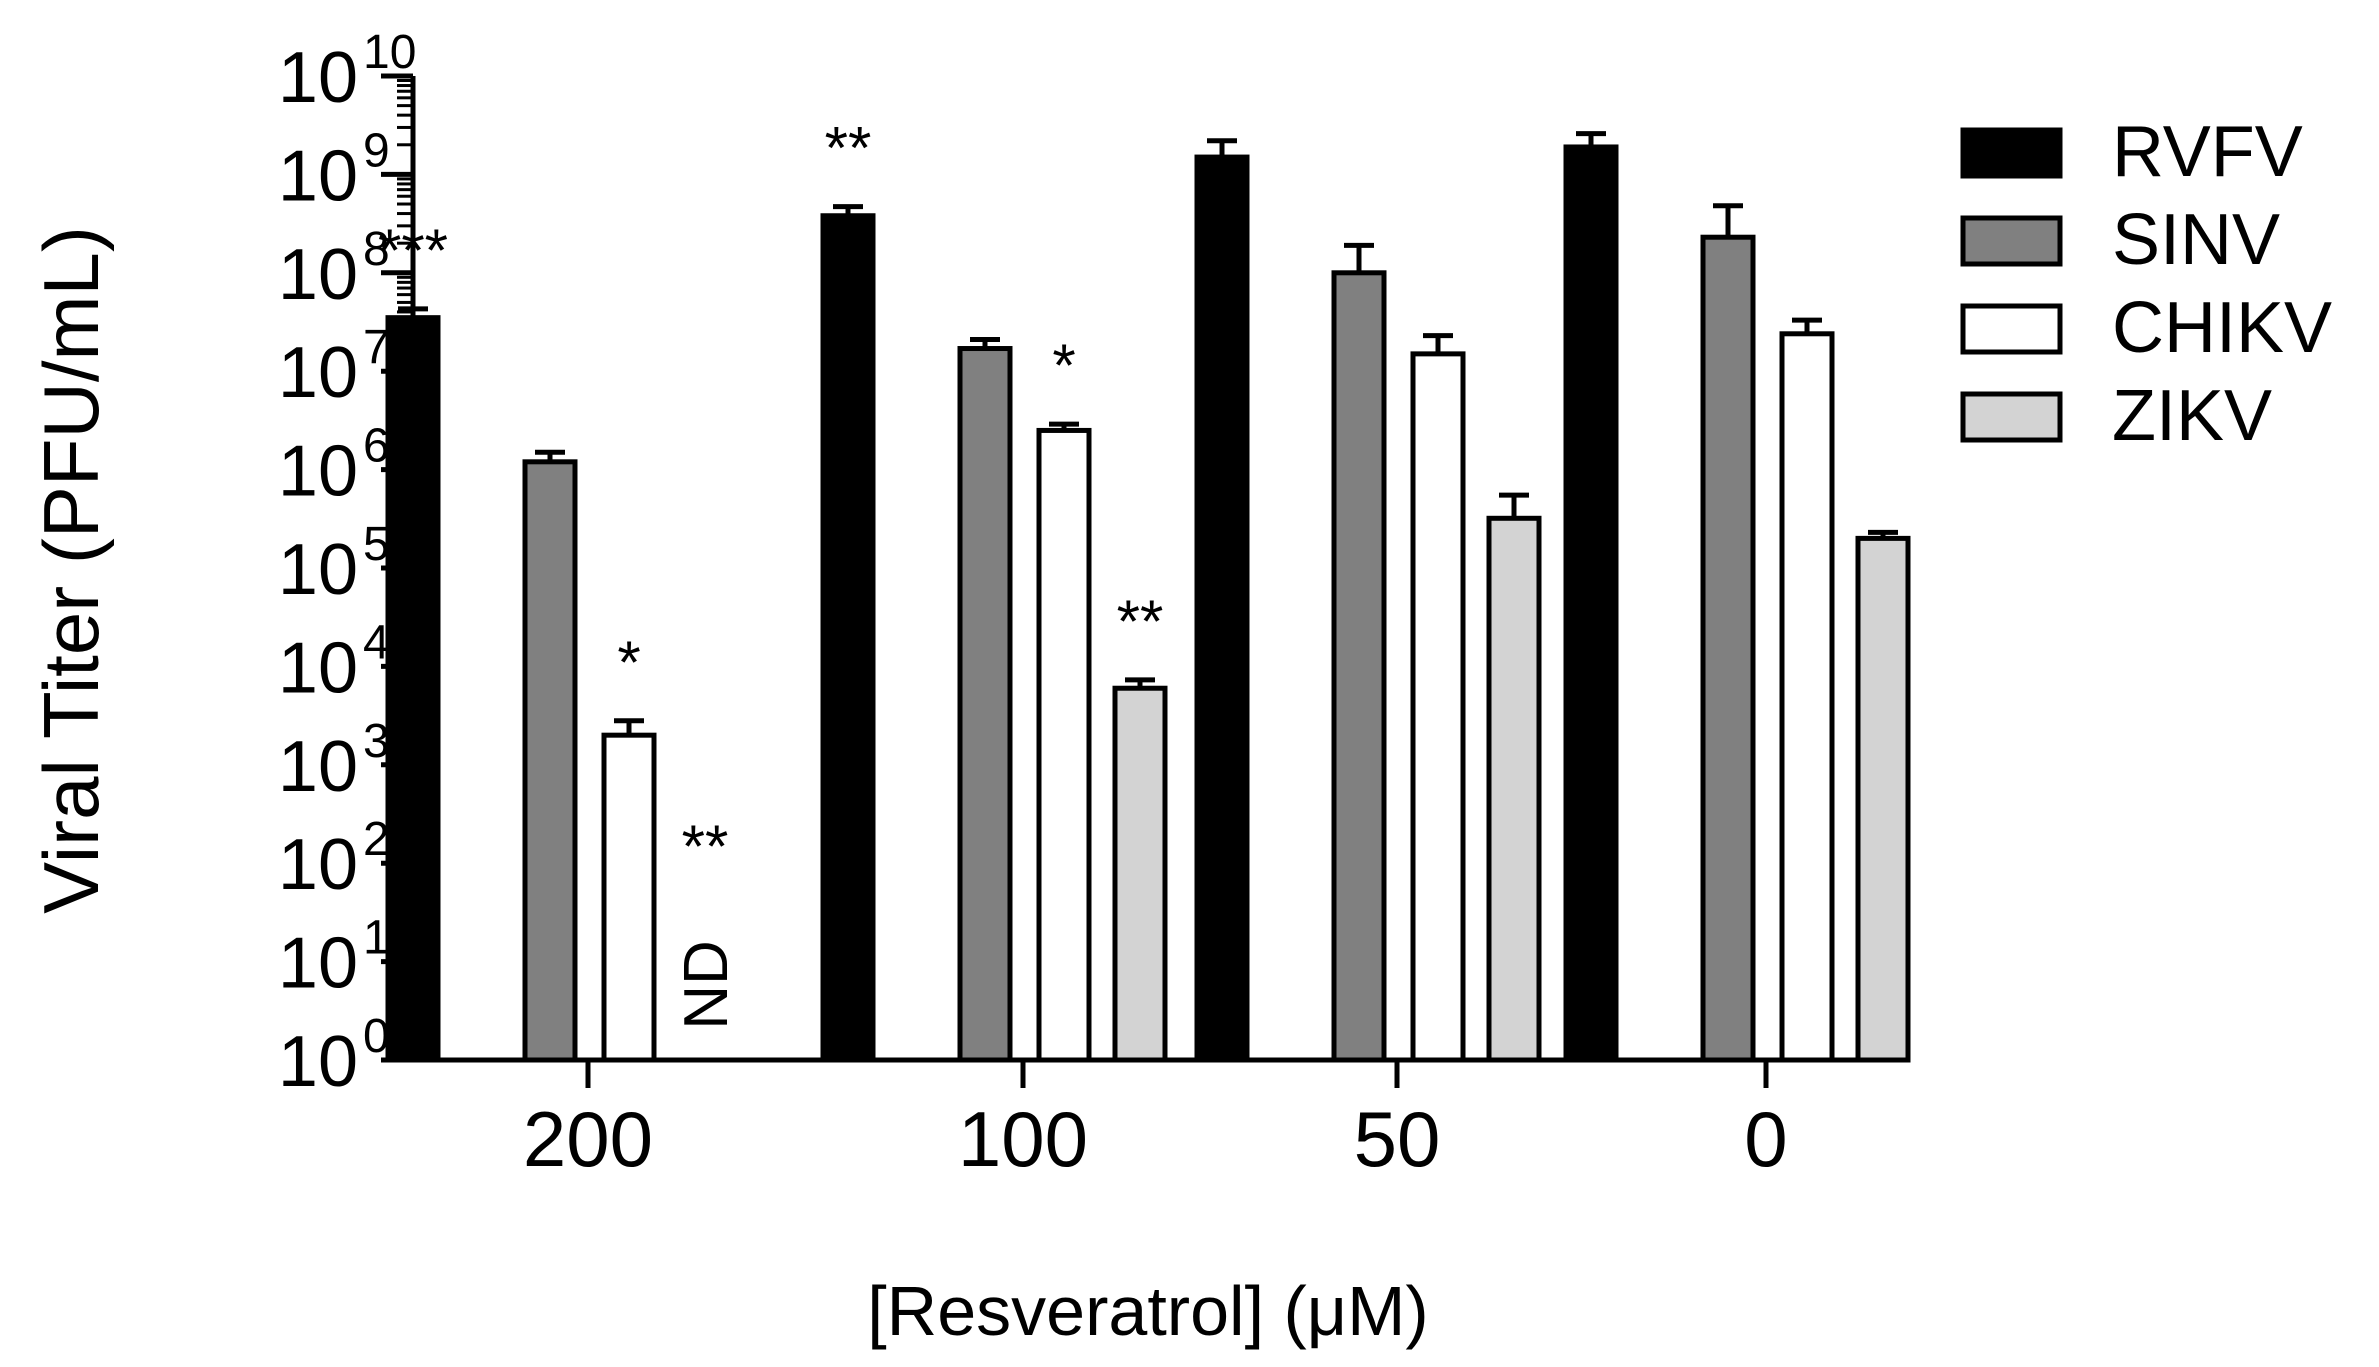 Image resolution: width=2379 pixels, height=1367 pixels. I want to click on y-tick-exponent: 9, so click(376, 150).